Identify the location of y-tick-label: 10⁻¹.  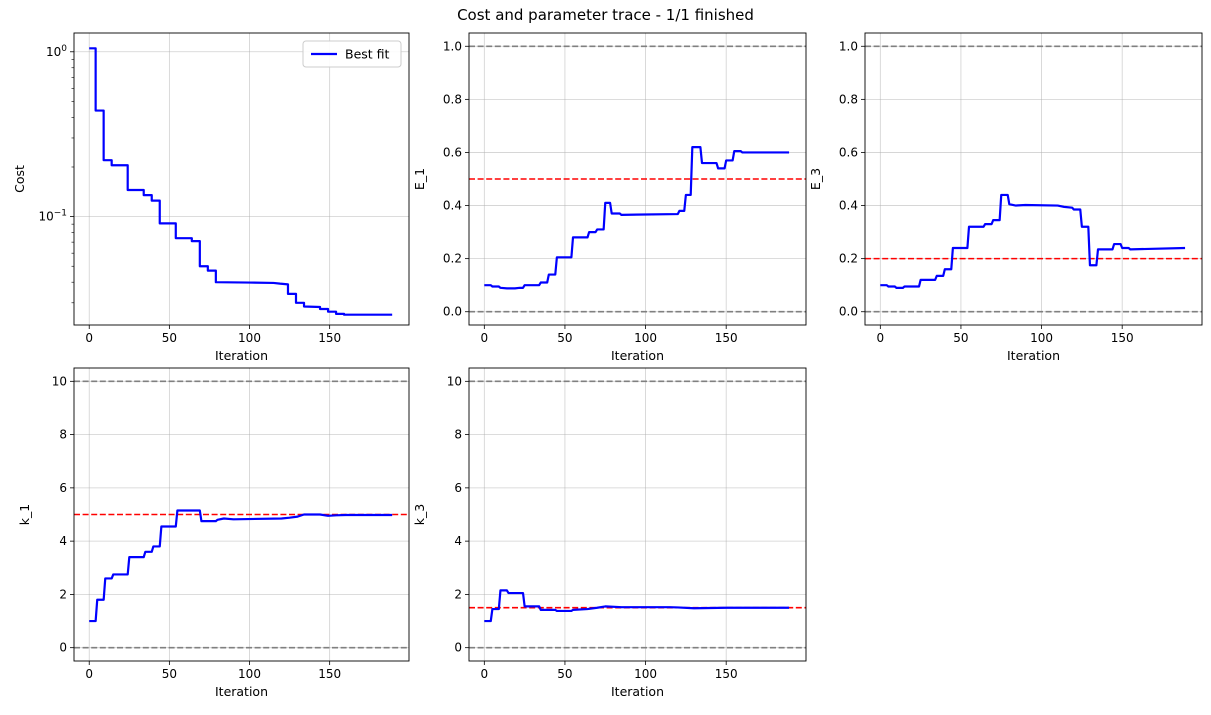
(52, 216).